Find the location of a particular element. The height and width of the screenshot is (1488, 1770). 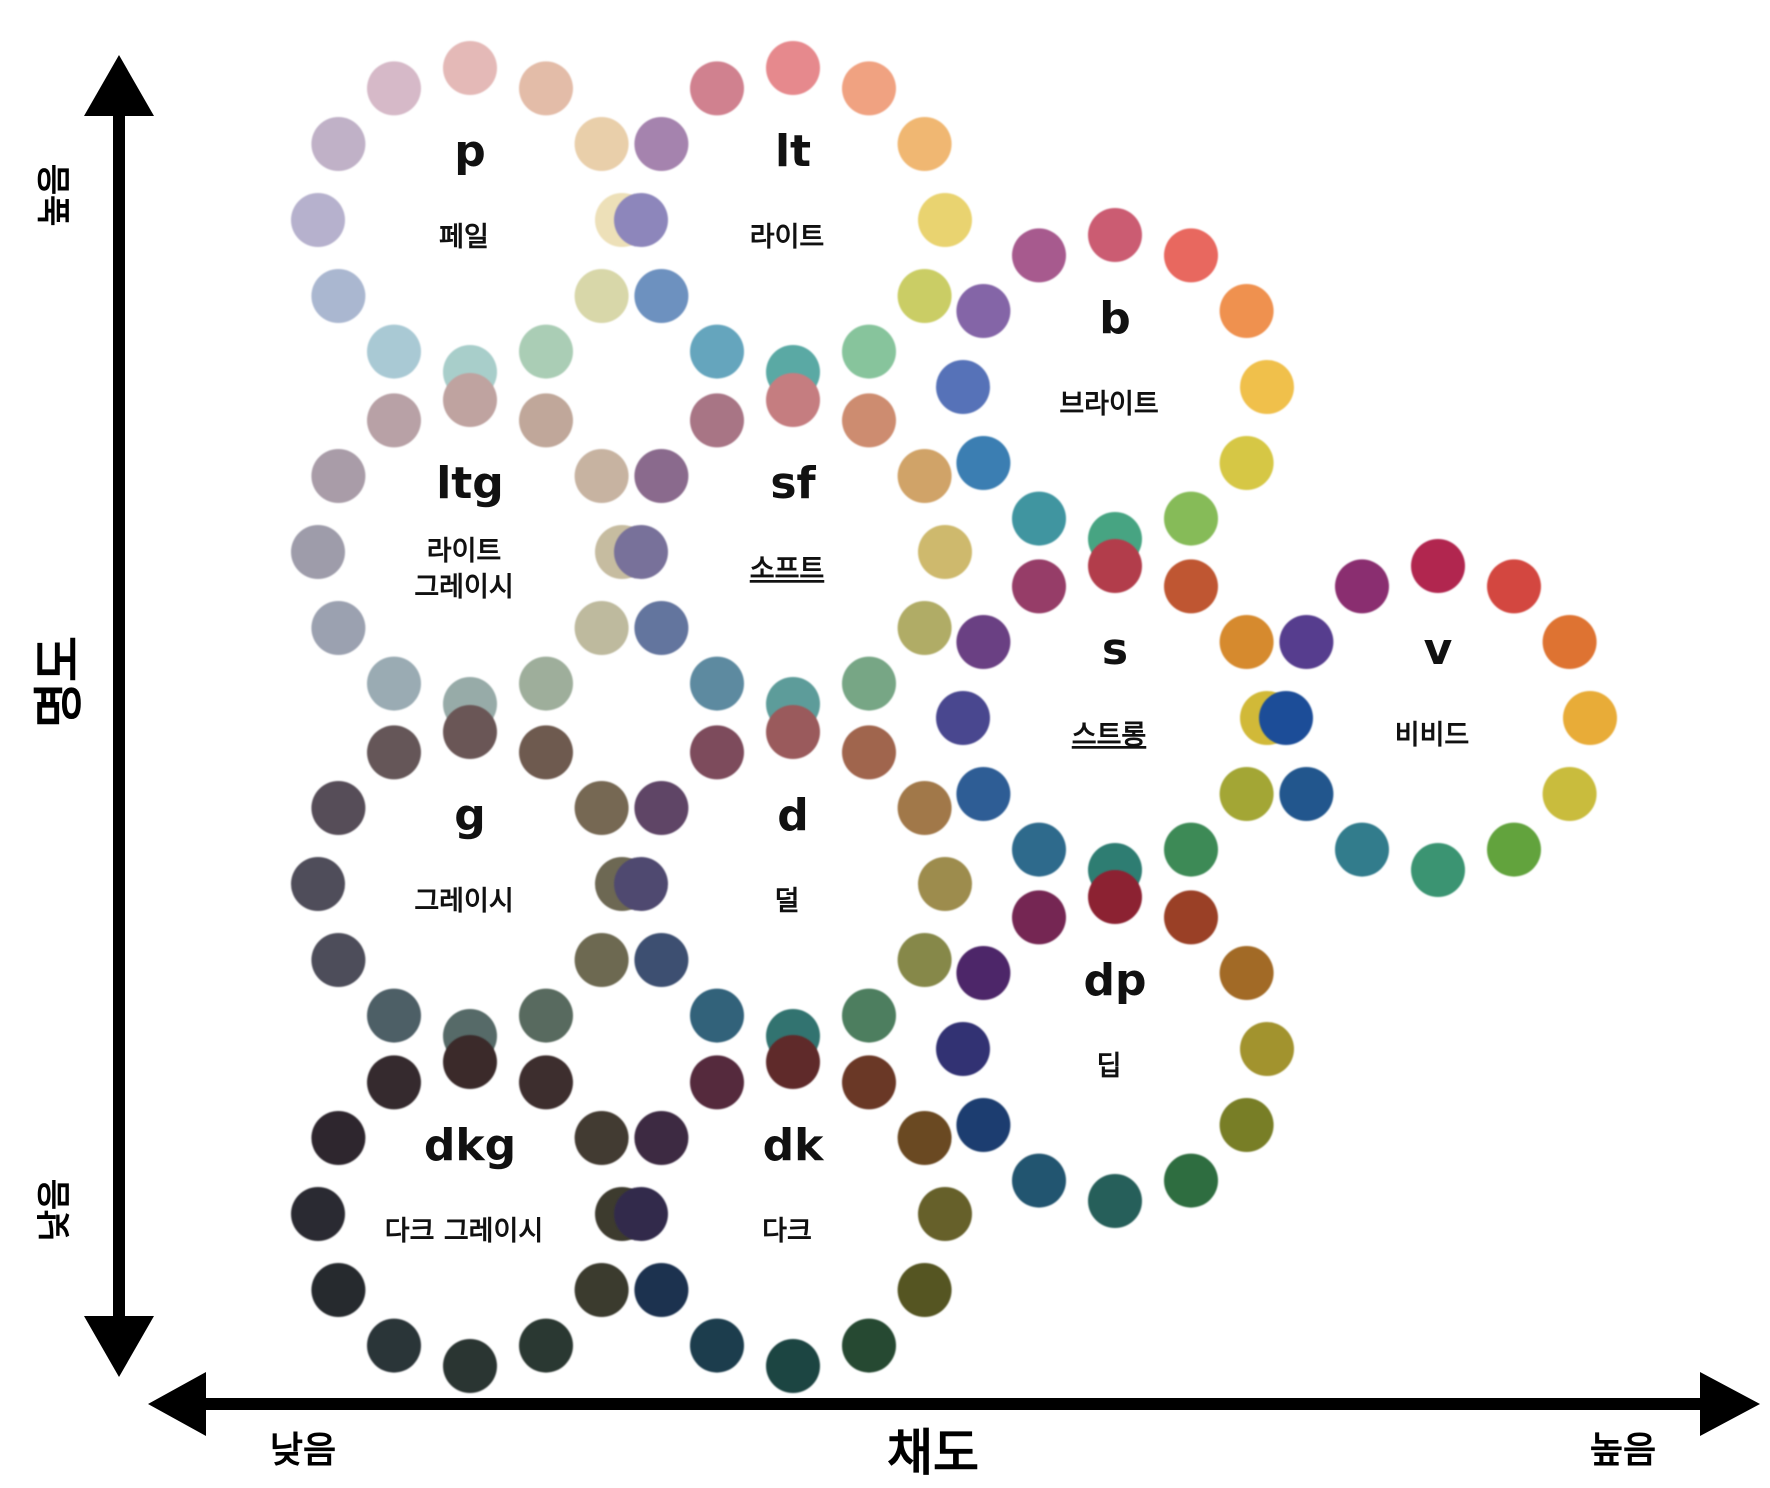

down-arrow-icon is located at coordinates (119, 1346).